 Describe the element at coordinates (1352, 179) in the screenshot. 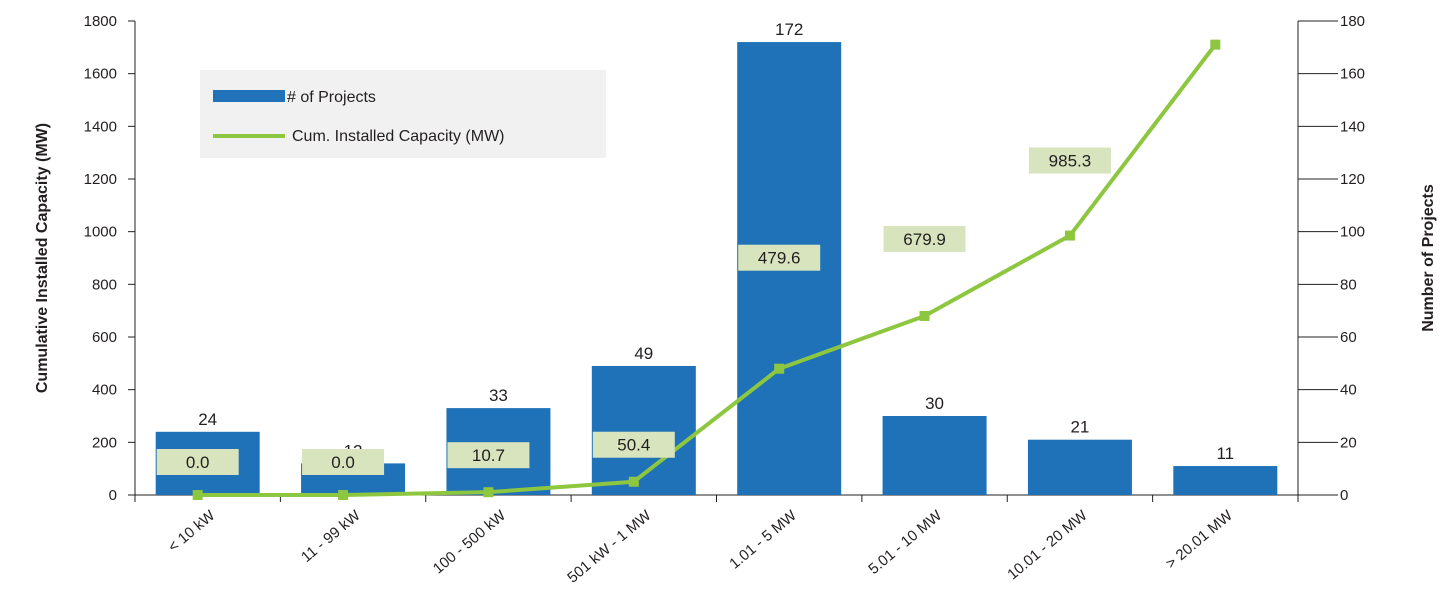

I see `right-tick-label: 120` at that location.